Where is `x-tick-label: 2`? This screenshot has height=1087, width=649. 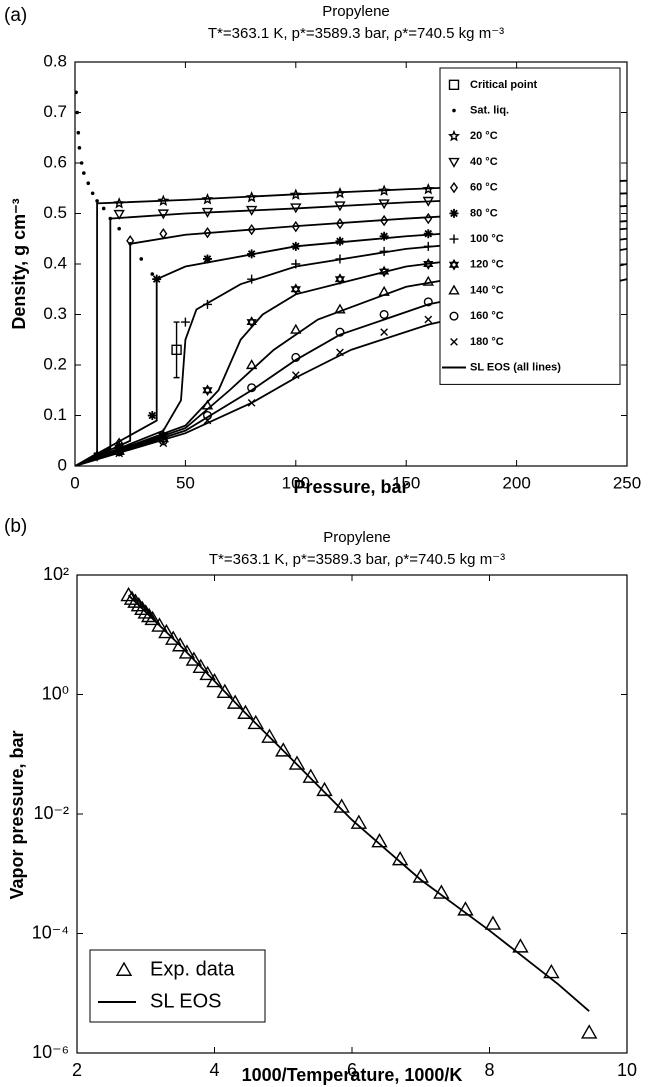 x-tick-label: 2 is located at coordinates (77, 1070).